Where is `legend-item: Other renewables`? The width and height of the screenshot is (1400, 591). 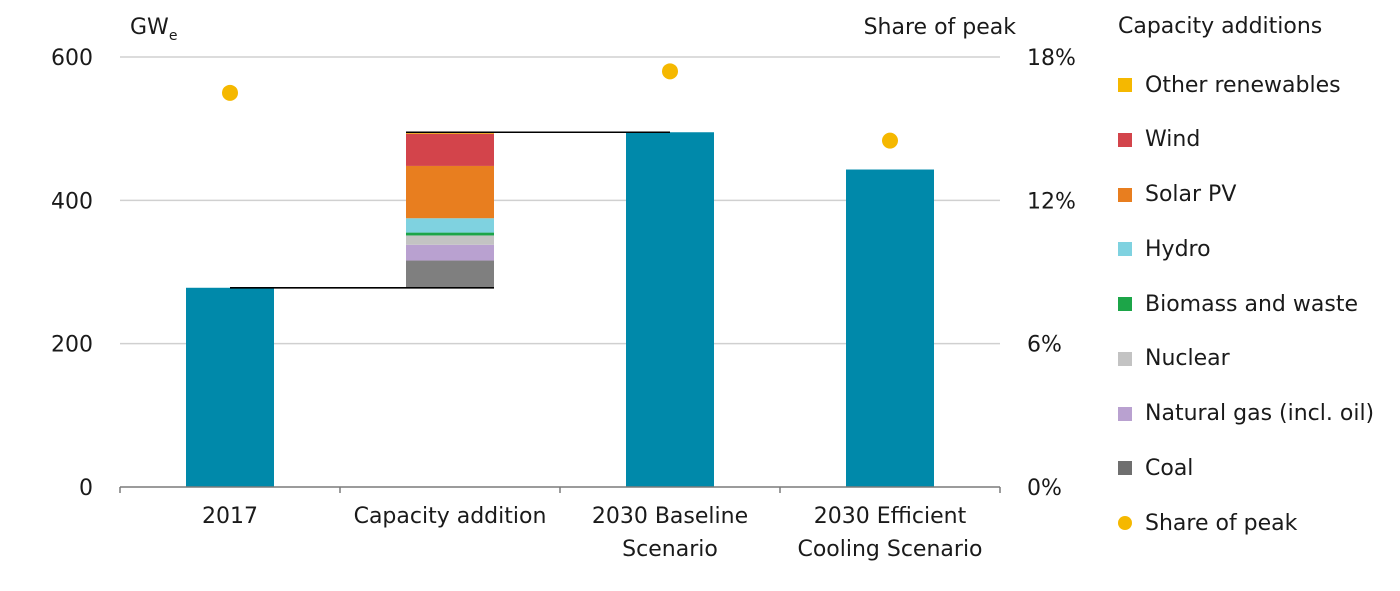 legend-item: Other renewables is located at coordinates (1258, 85).